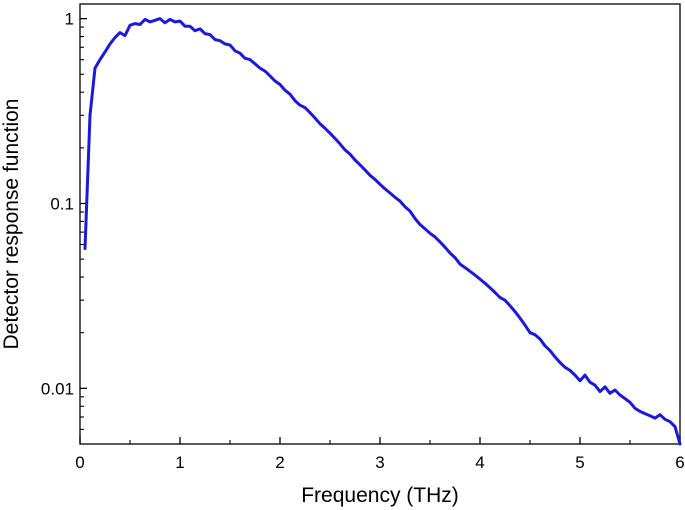 Image resolution: width=685 pixels, height=510 pixels. I want to click on x-axis-ticks: 0 1 2 3 4 5 6, so click(380, 454).